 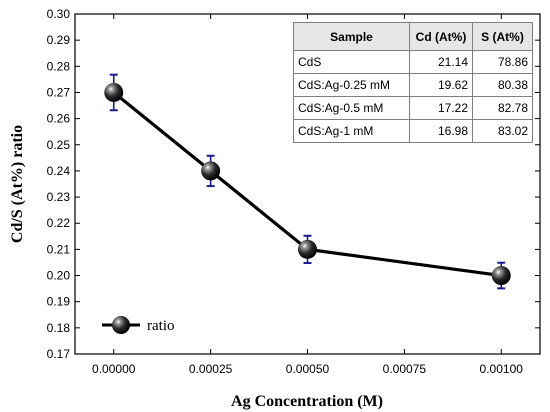 I want to click on y-tick-label: 0.21, so click(x=59, y=249).